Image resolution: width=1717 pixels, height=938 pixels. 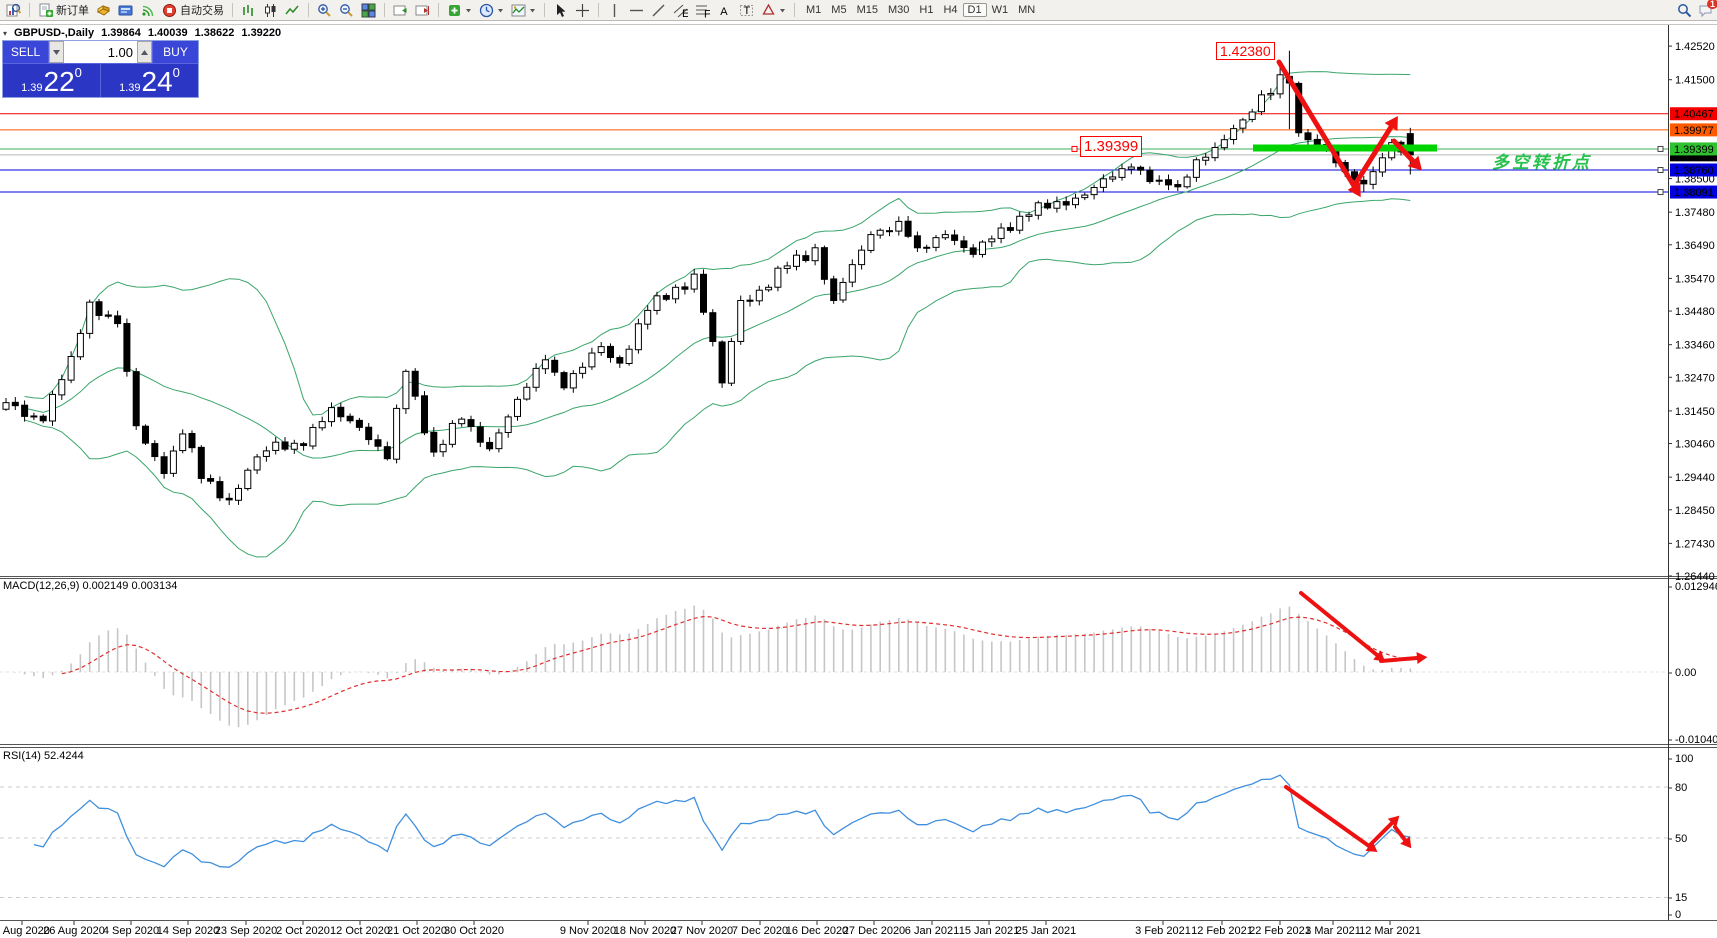 I want to click on templates-button, so click(x=523, y=10).